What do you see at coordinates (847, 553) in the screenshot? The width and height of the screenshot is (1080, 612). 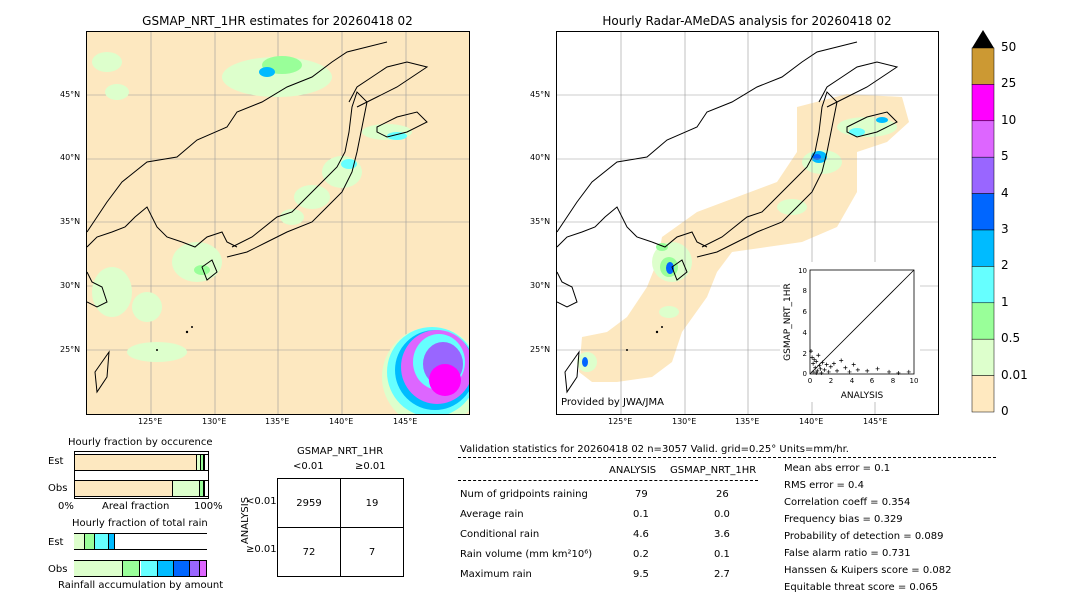 I see `score-5: False alarm ratio = 0.731` at bounding box center [847, 553].